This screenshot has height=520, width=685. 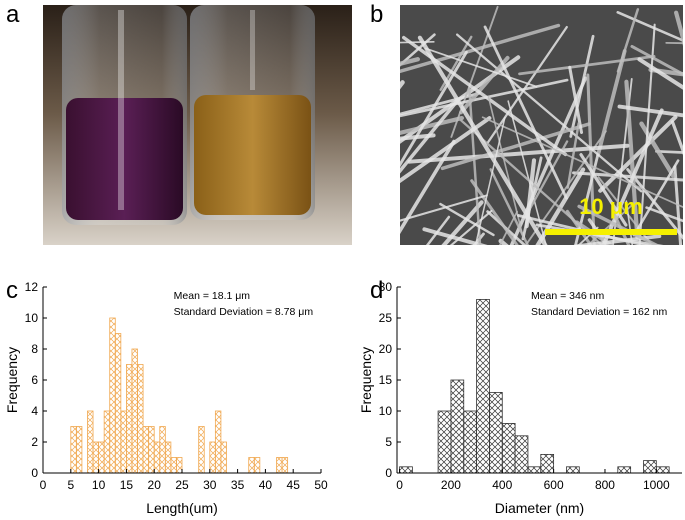 What do you see at coordinates (182, 485) in the screenshot?
I see `x-tick-label: 25` at bounding box center [182, 485].